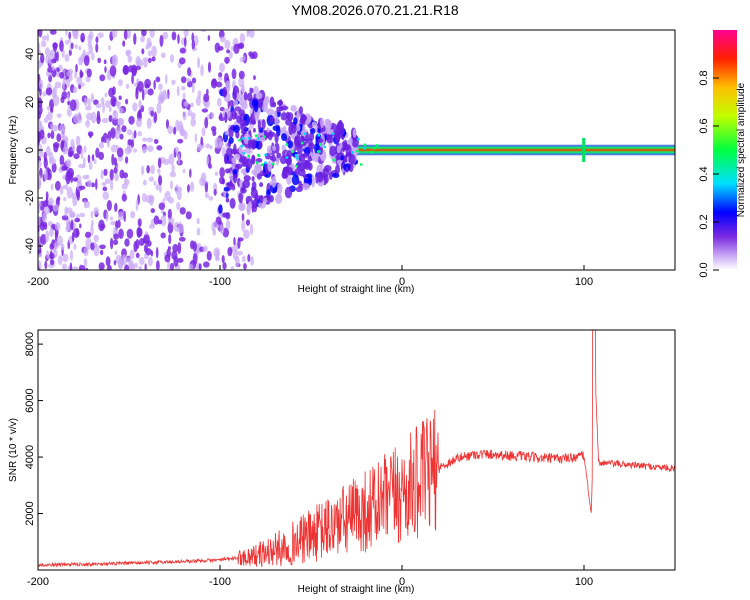 The height and width of the screenshot is (600, 750). I want to click on spectrogram-band, so click(515, 150).